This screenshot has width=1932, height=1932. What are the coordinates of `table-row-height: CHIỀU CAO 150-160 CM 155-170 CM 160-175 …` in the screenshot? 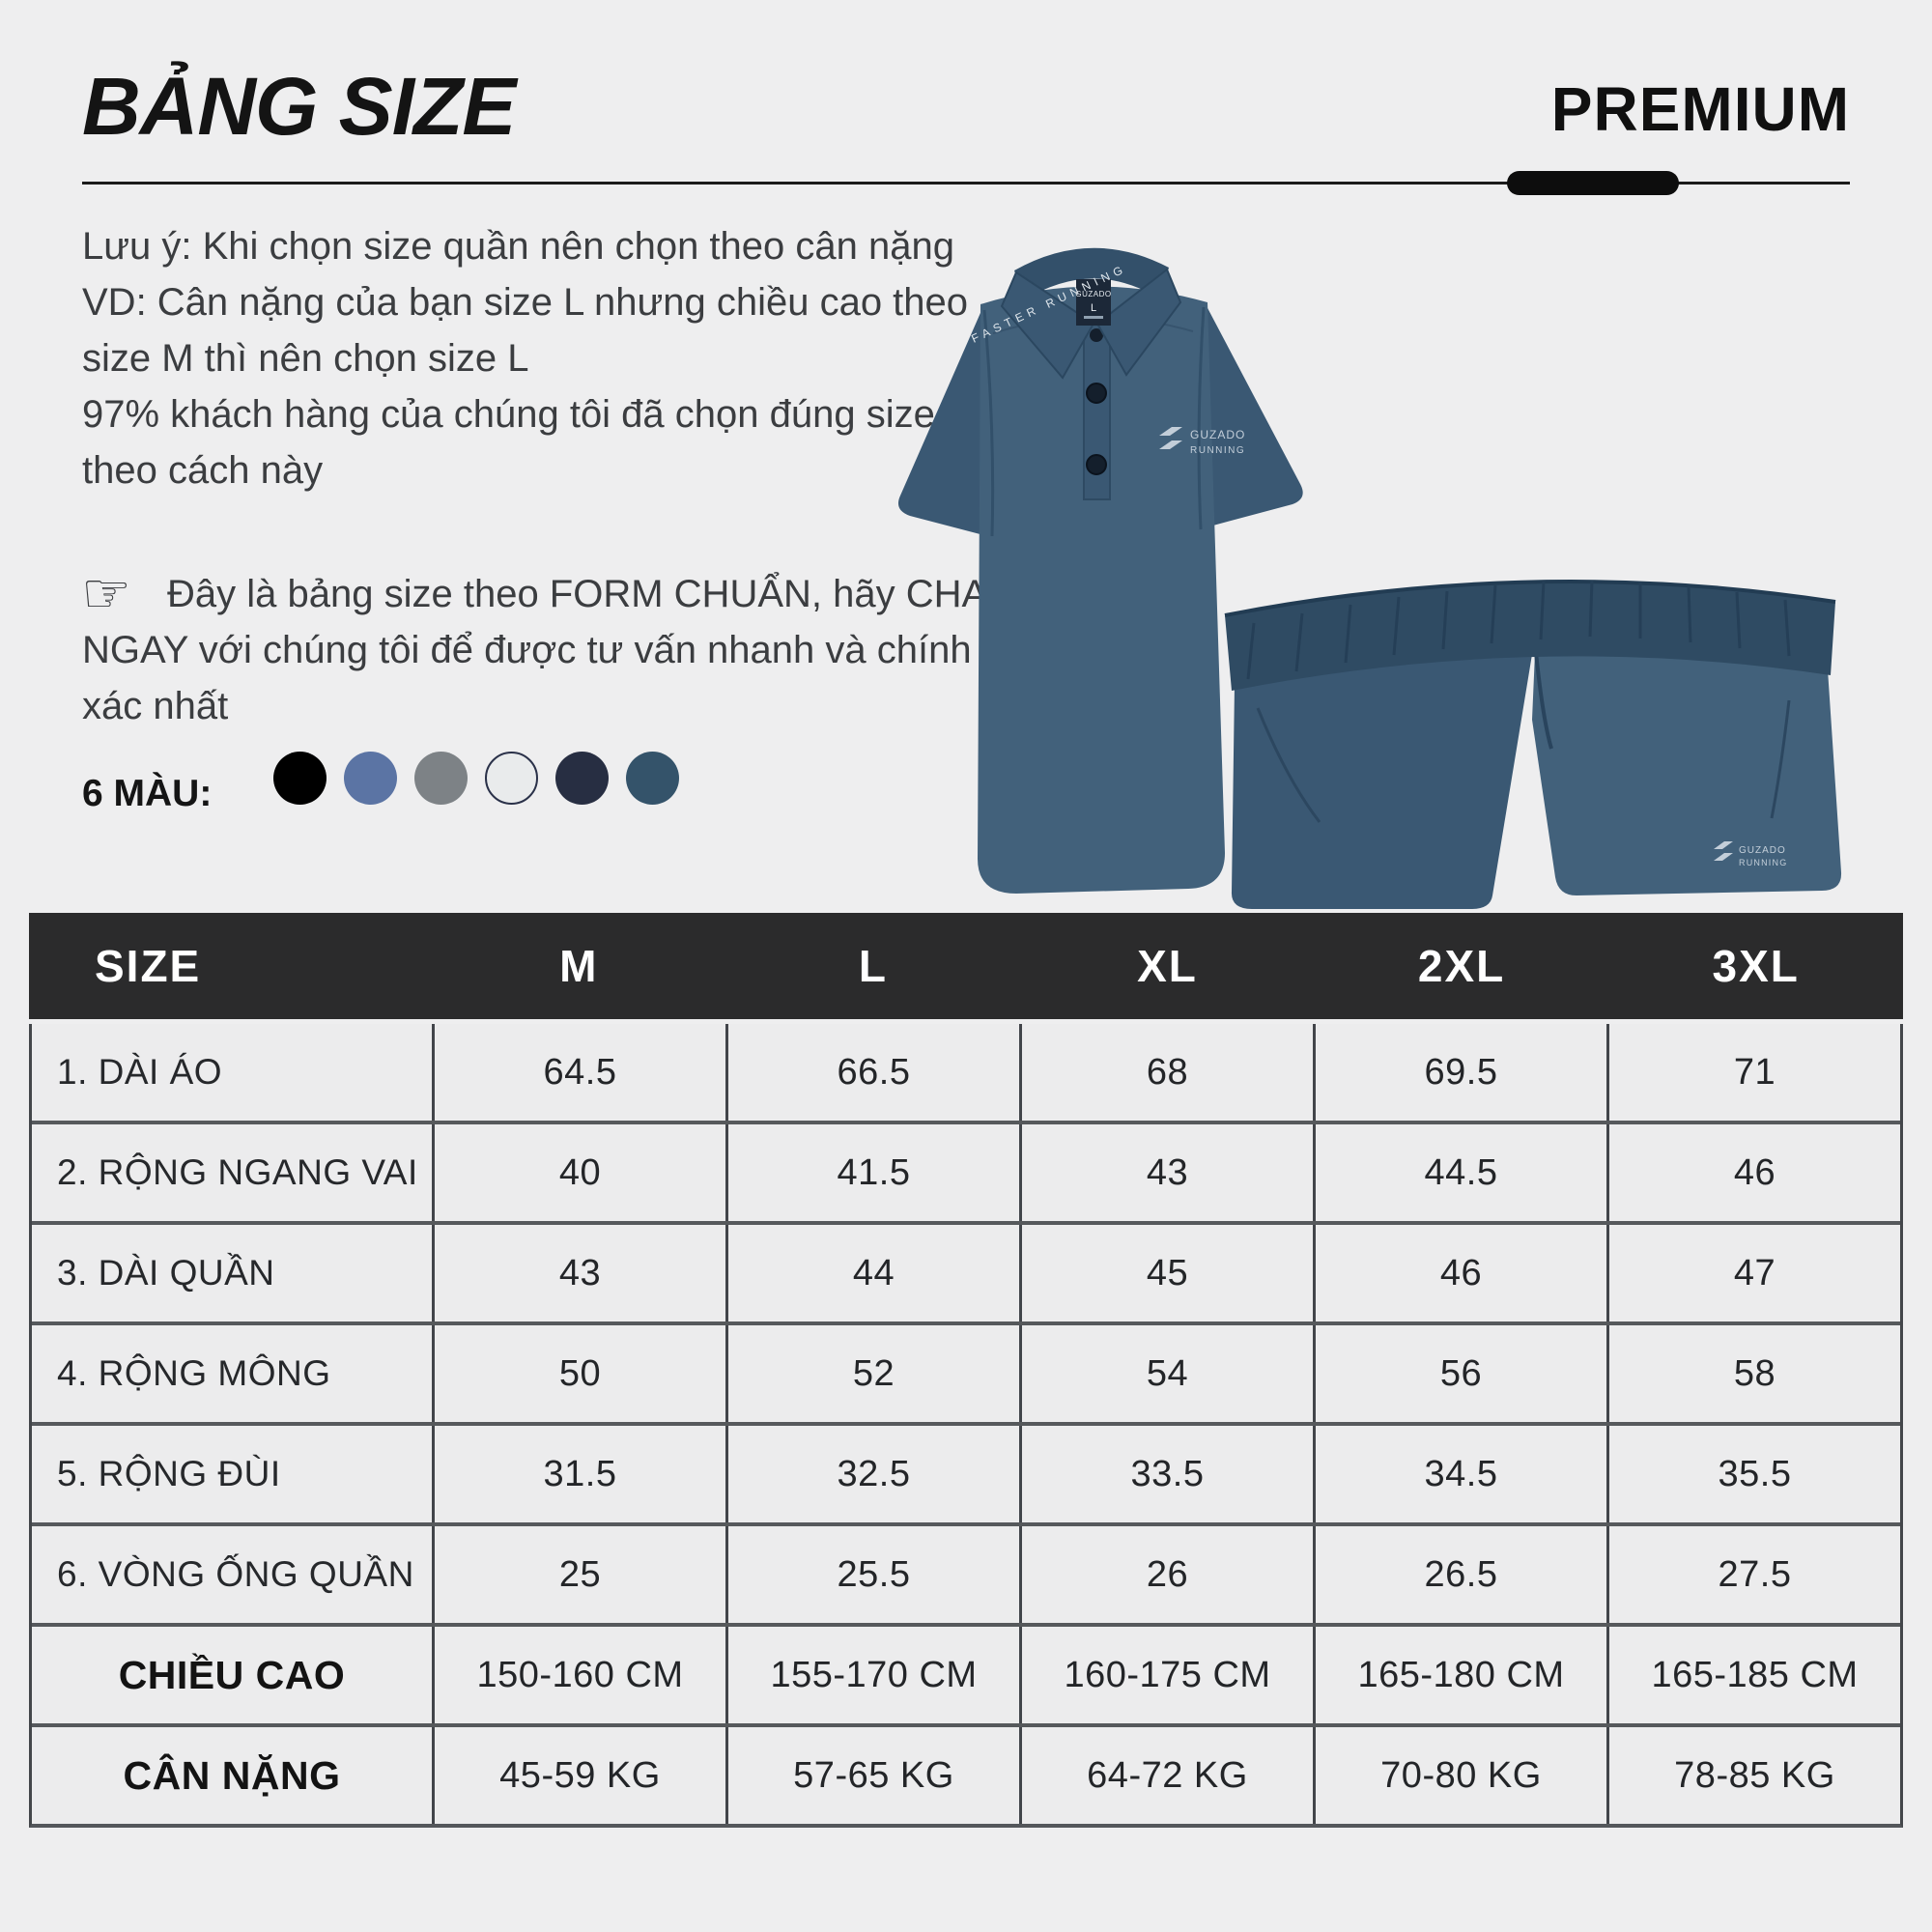 It's located at (966, 1673).